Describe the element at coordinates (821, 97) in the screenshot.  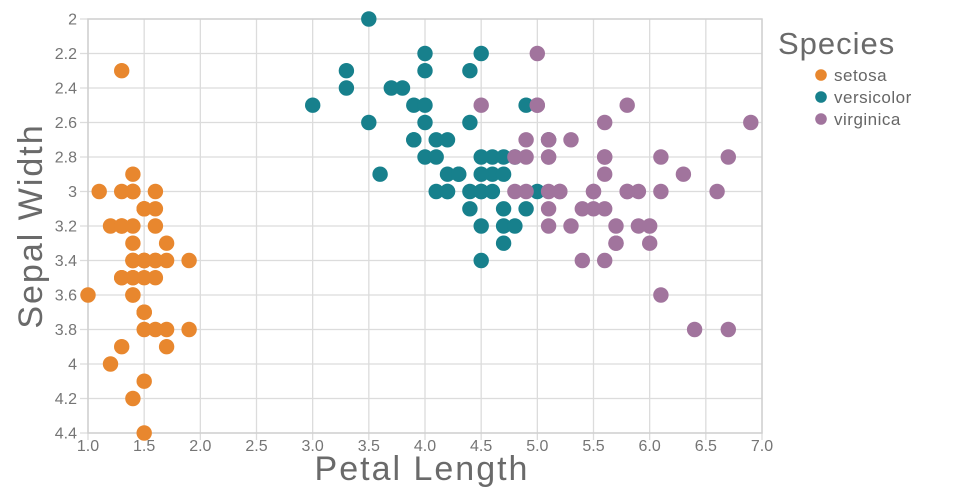
I see `legend-swatch-versicolor-icon` at that location.